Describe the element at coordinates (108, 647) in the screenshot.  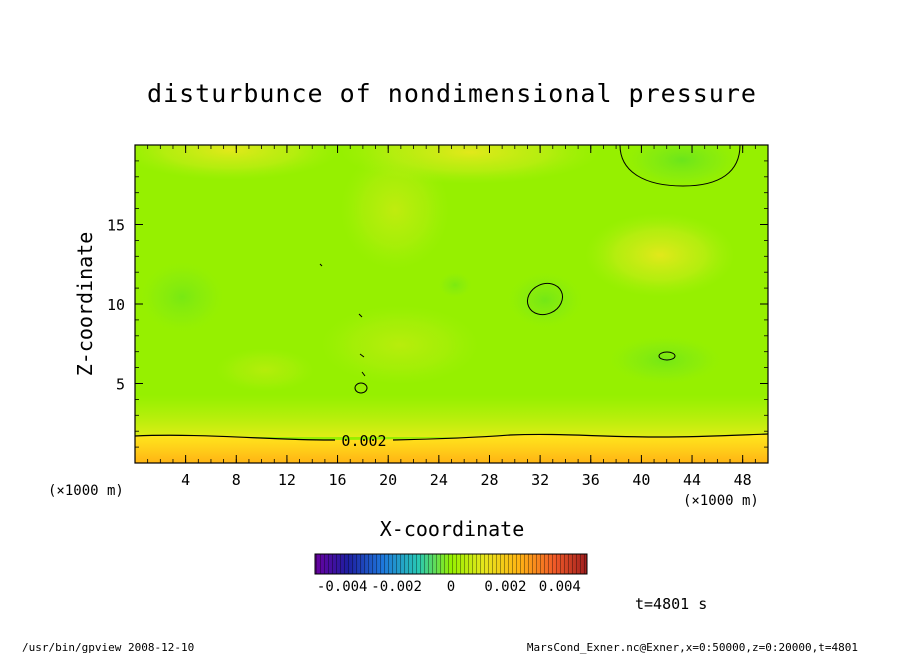
I see `footer-left: /usr/bin/gpview 2008-12-10` at that location.